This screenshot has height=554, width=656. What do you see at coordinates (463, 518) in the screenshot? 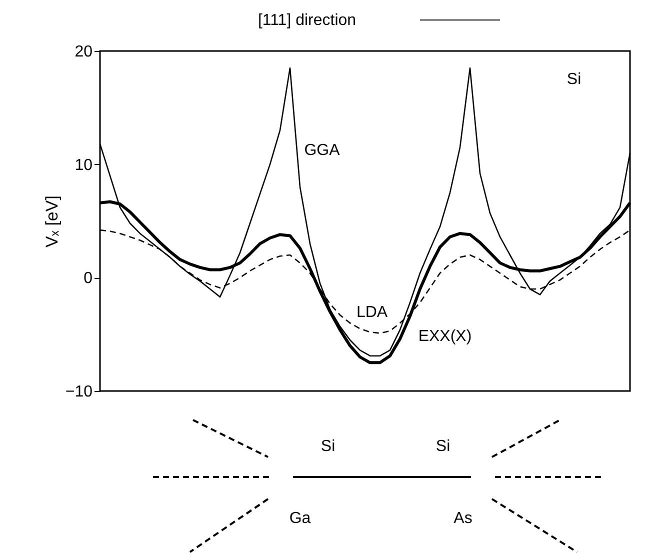
I see `text: As` at bounding box center [463, 518].